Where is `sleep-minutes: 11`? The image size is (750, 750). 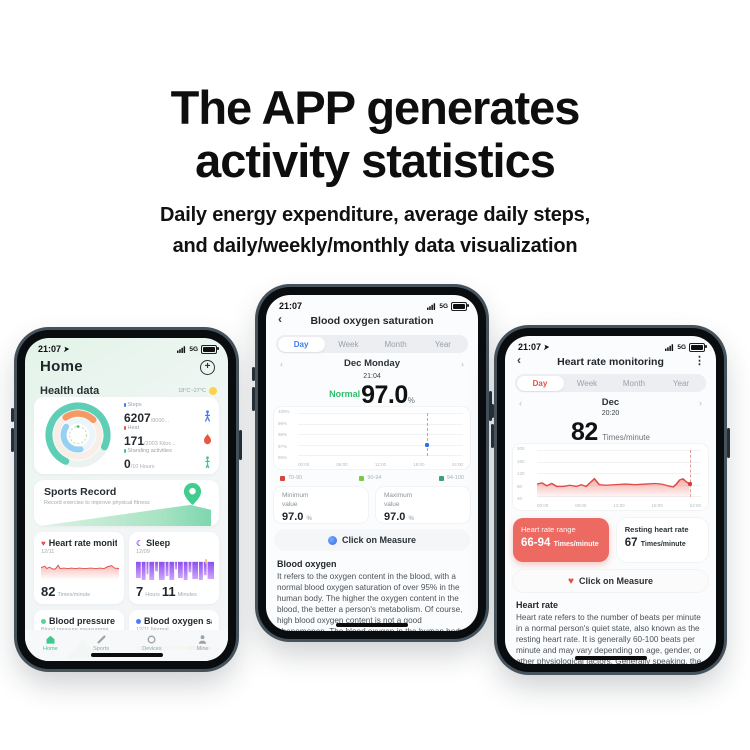
sleep-minutes: 11 is located at coordinates (168, 591).